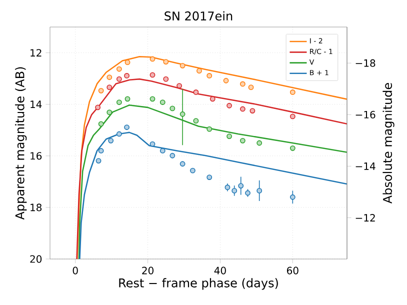  I want to click on x-tick-label: 20, so click(148, 270).